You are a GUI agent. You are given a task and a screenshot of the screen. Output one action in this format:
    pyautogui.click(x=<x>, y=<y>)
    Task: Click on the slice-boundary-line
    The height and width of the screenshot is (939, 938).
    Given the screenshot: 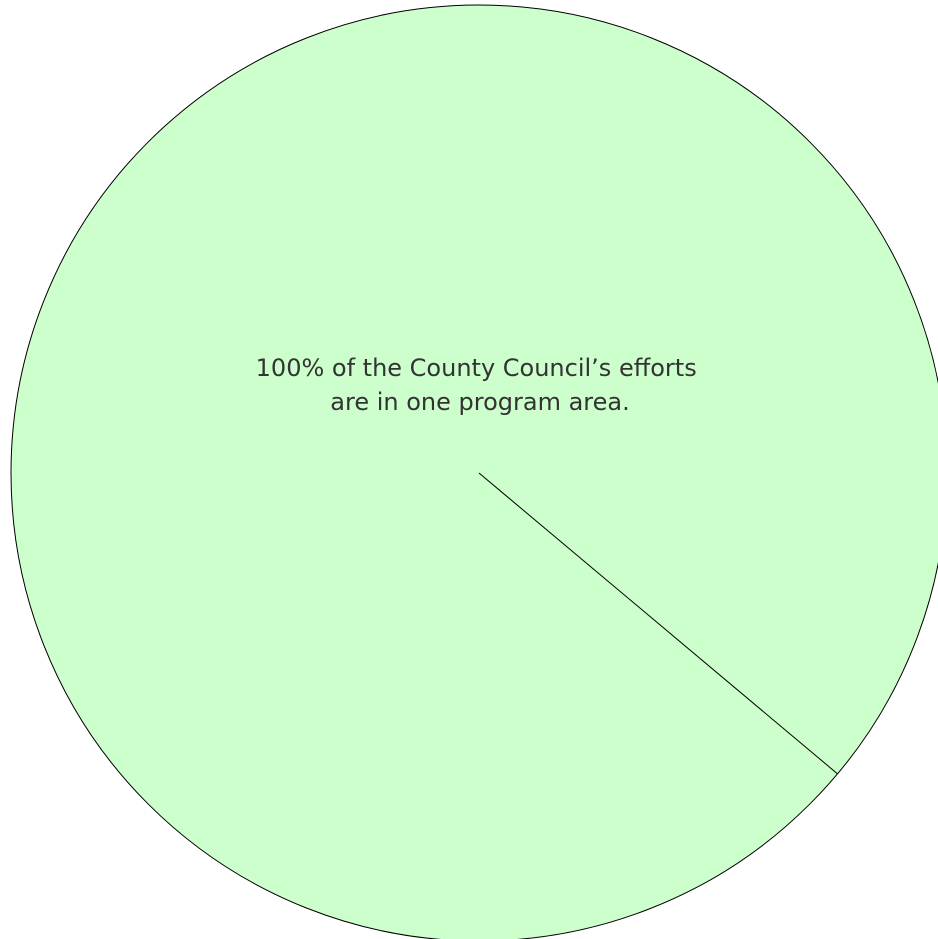 What is the action you would take?
    pyautogui.click(x=658, y=623)
    